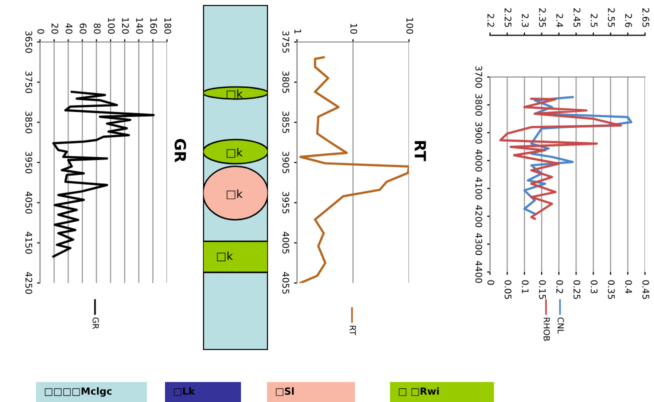 The height and width of the screenshot is (402, 654). What do you see at coordinates (646, 289) in the screenshot?
I see `x-tick-label: 0.45` at bounding box center [646, 289].